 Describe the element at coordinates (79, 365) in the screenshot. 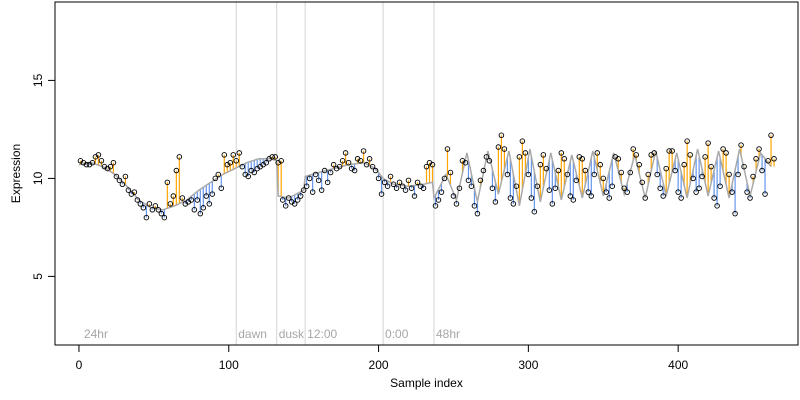

I see `x-tick-label: 0` at that location.